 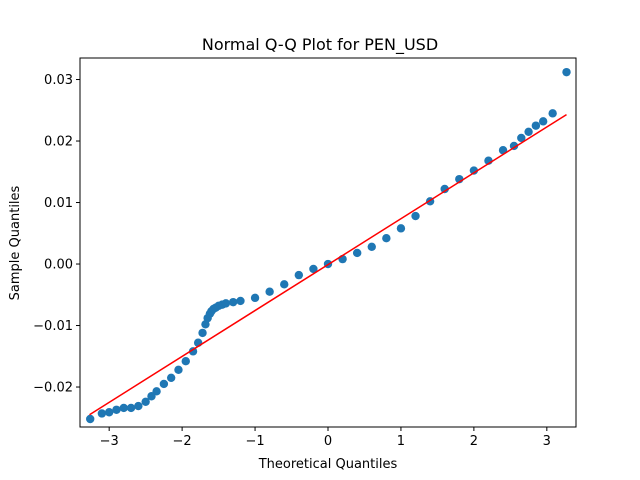 What do you see at coordinates (53, 326) in the screenshot?
I see `y-tick-label: −0.01` at bounding box center [53, 326].